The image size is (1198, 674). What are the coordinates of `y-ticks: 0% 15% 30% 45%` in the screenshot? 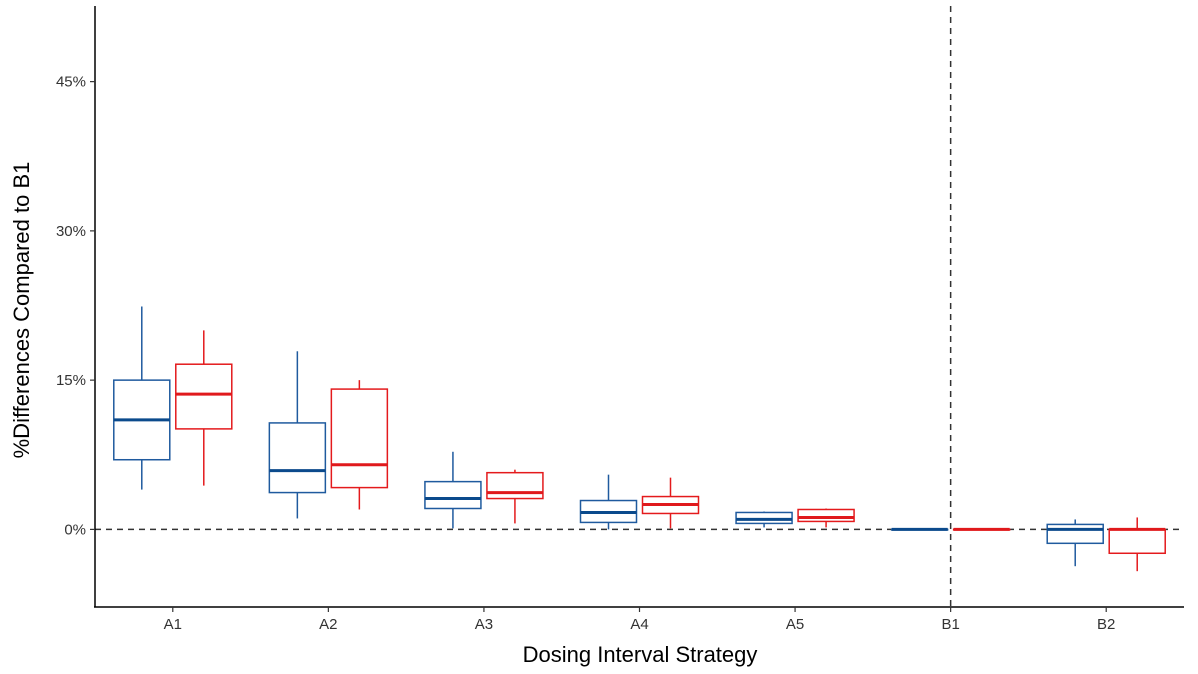 It's located at (75, 306).